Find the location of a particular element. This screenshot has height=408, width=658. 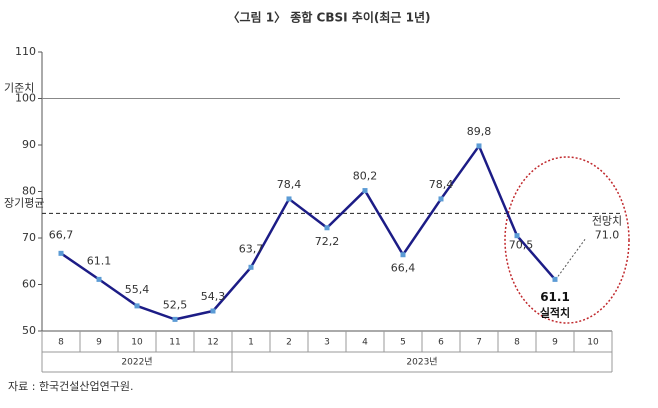

x-tick-label: 3 is located at coordinates (327, 343).